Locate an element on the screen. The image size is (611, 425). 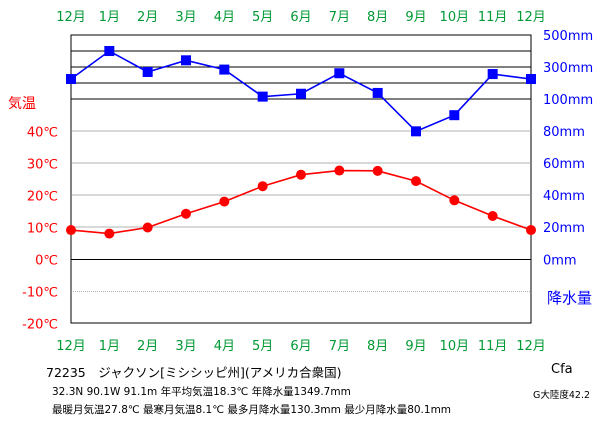
month-label-top: 2月 is located at coordinates (147, 17).